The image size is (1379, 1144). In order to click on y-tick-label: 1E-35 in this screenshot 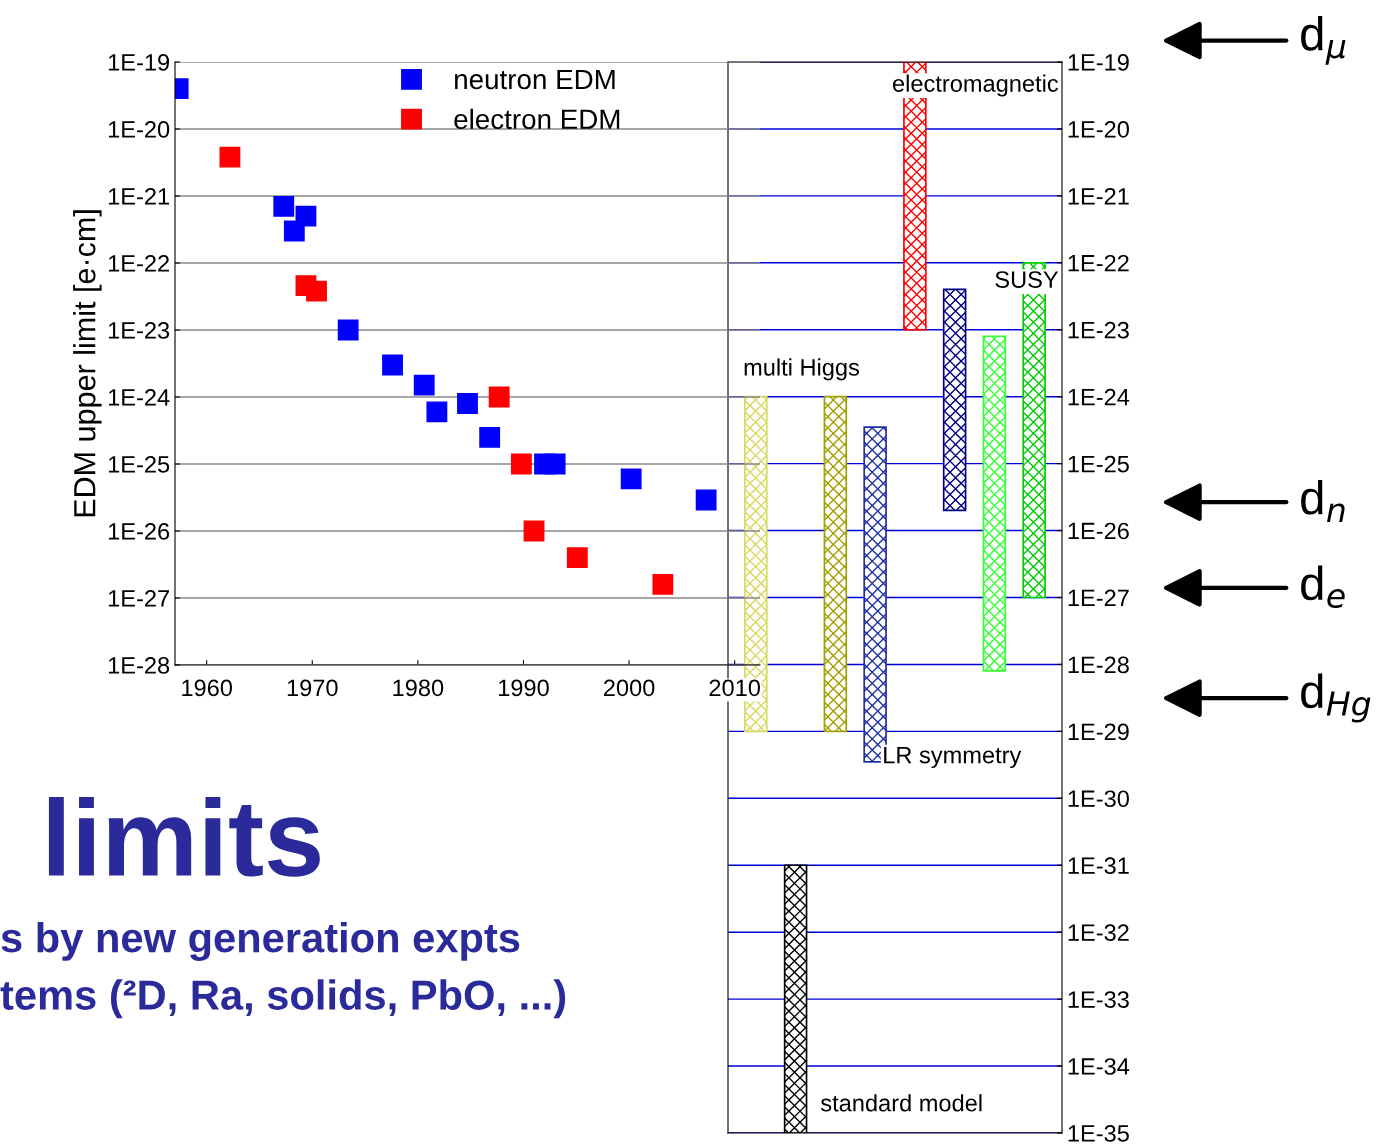, I will do `click(1098, 1133)`.